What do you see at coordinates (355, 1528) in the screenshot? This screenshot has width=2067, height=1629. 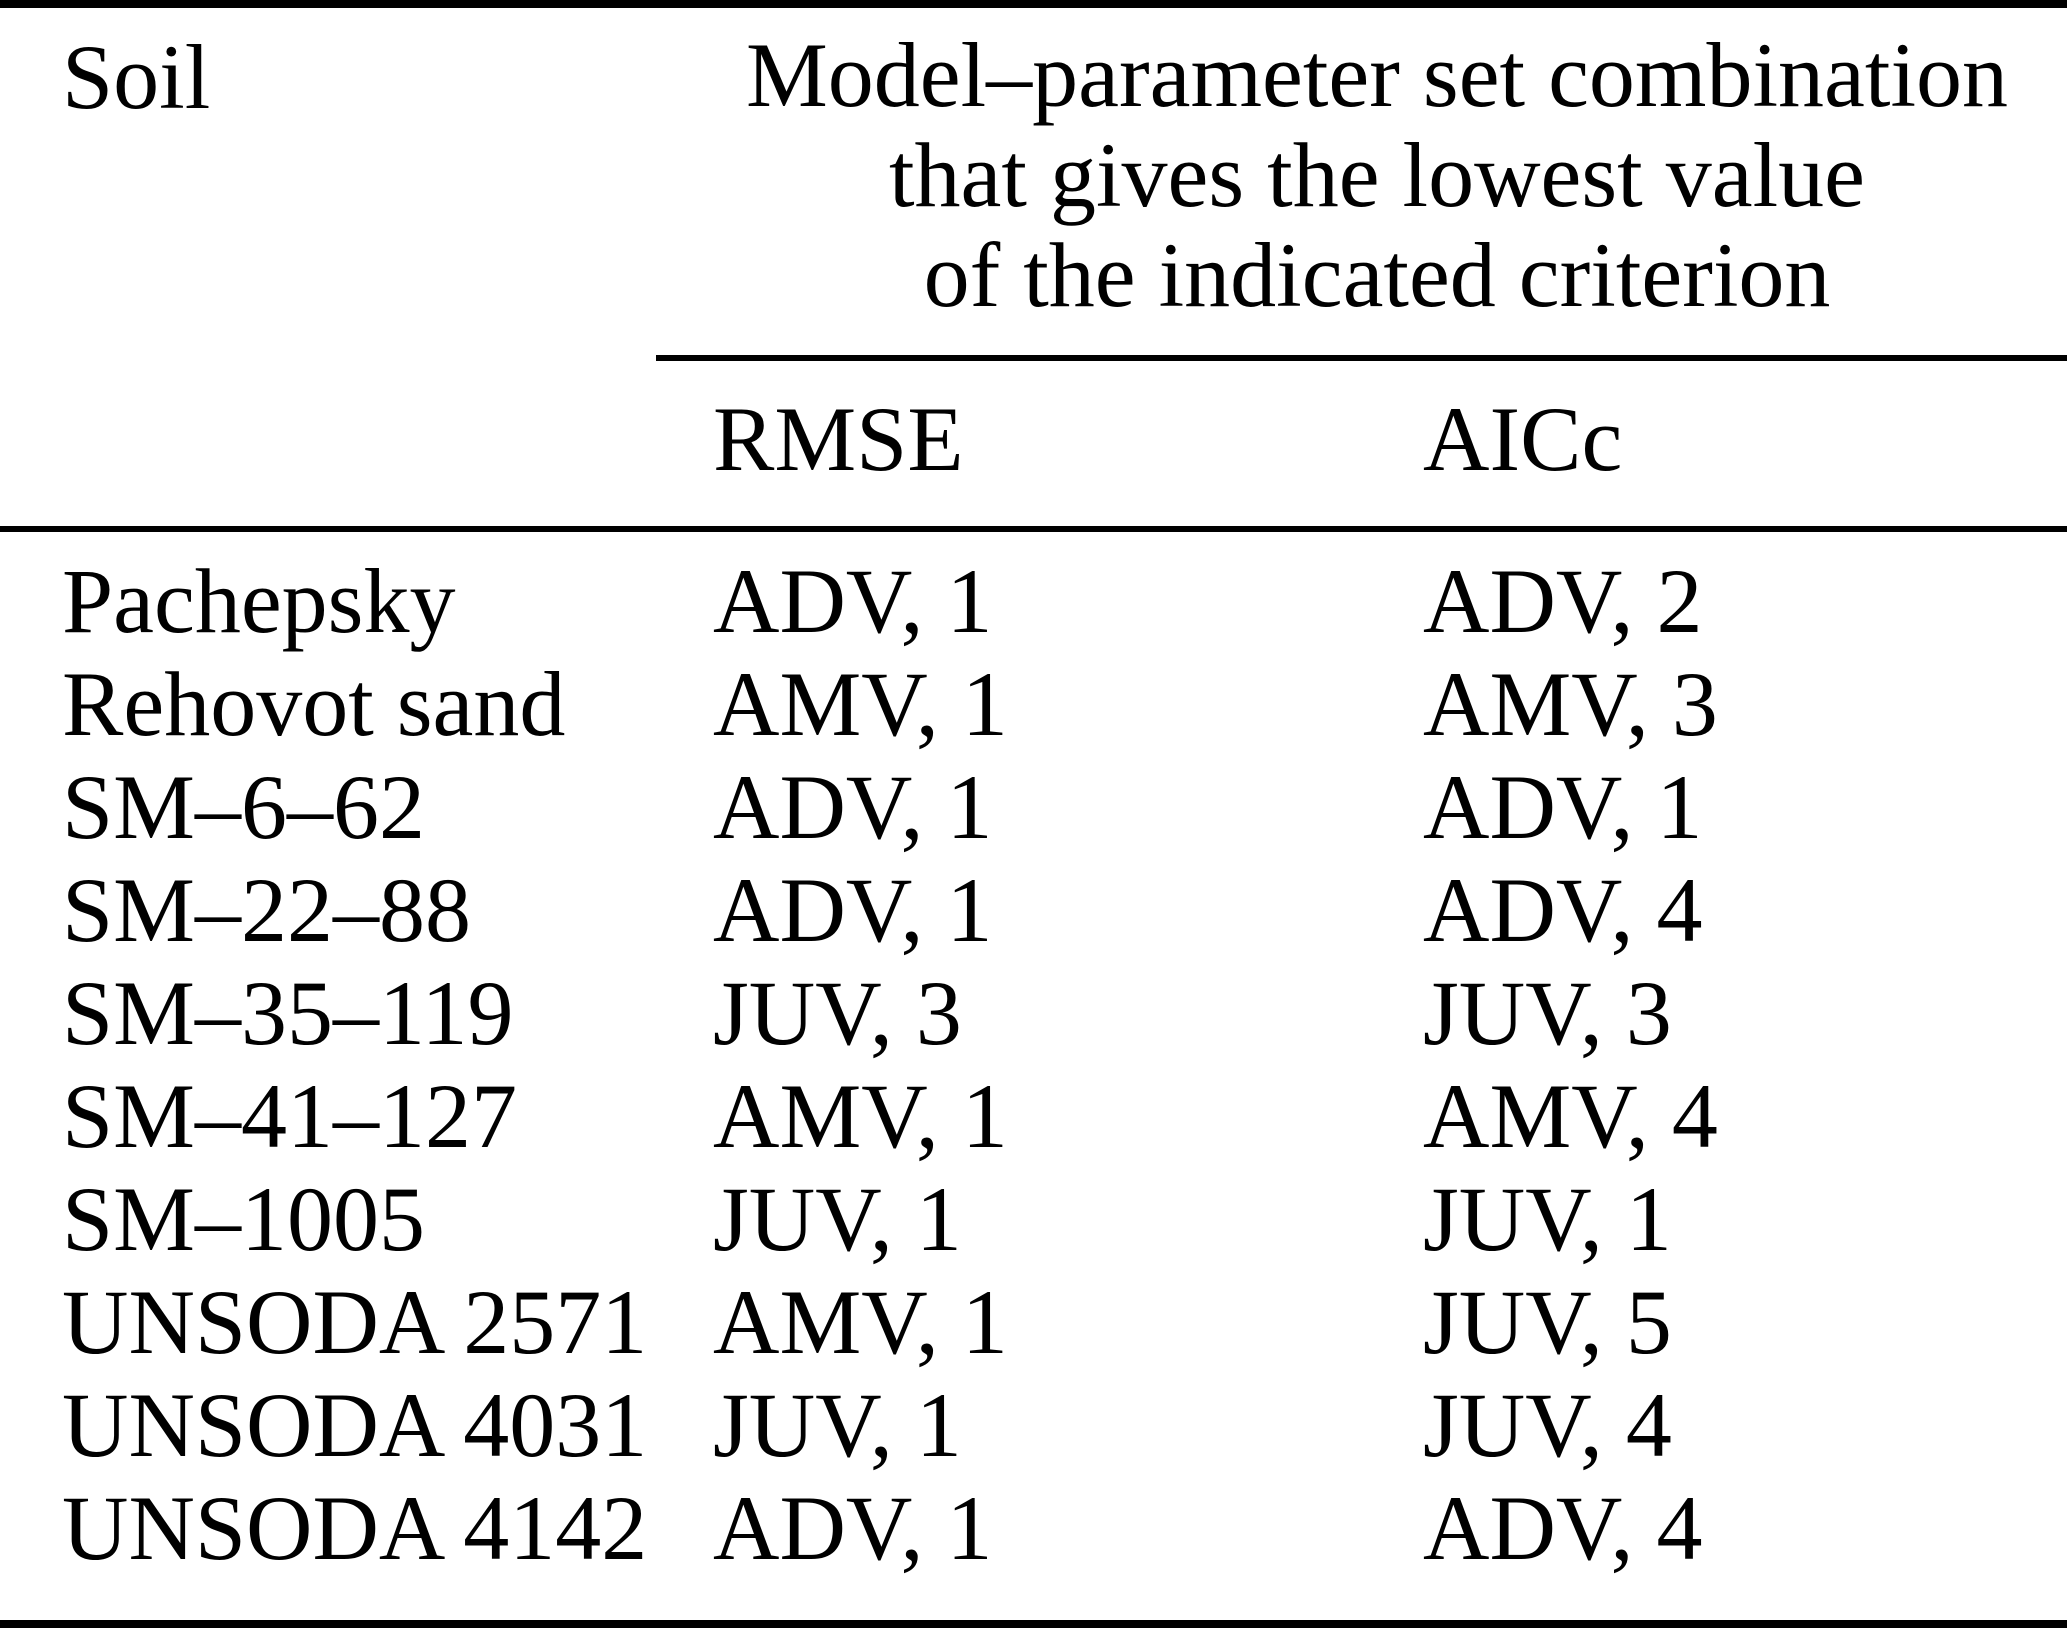 I see `soil-cell: UNSODA 4142` at bounding box center [355, 1528].